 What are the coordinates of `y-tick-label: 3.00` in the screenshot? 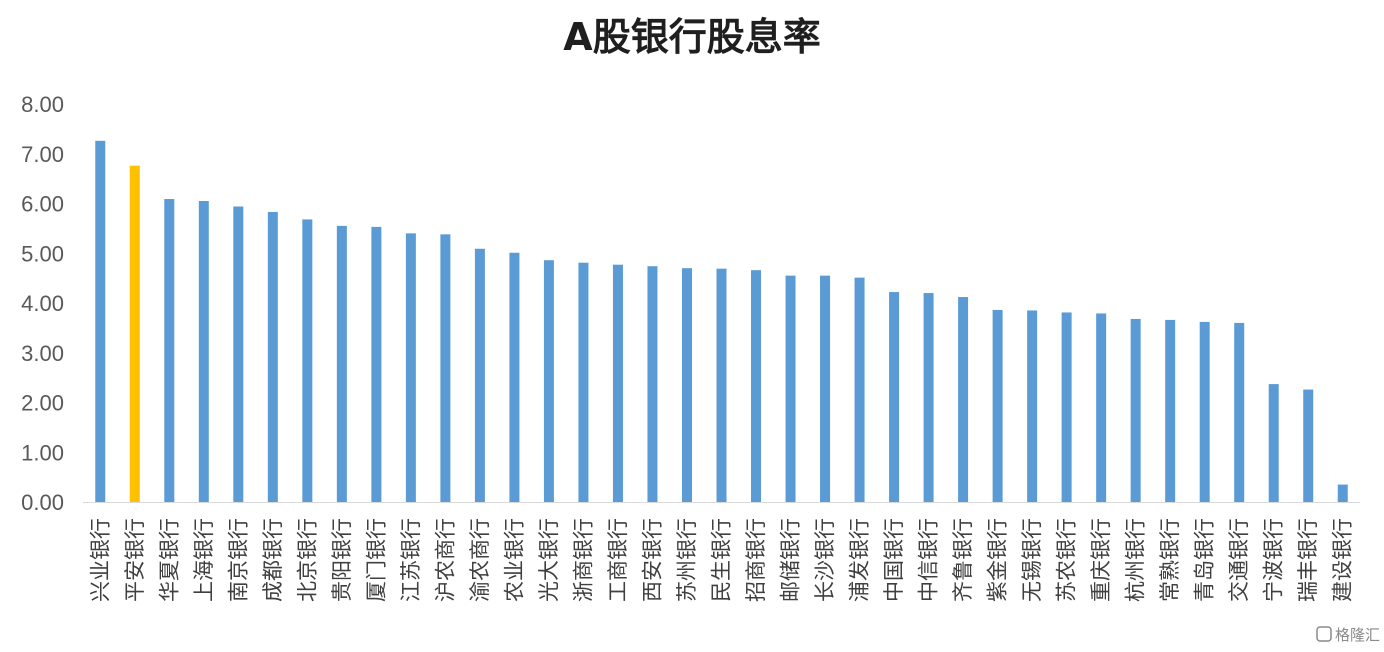 It's located at (42, 353).